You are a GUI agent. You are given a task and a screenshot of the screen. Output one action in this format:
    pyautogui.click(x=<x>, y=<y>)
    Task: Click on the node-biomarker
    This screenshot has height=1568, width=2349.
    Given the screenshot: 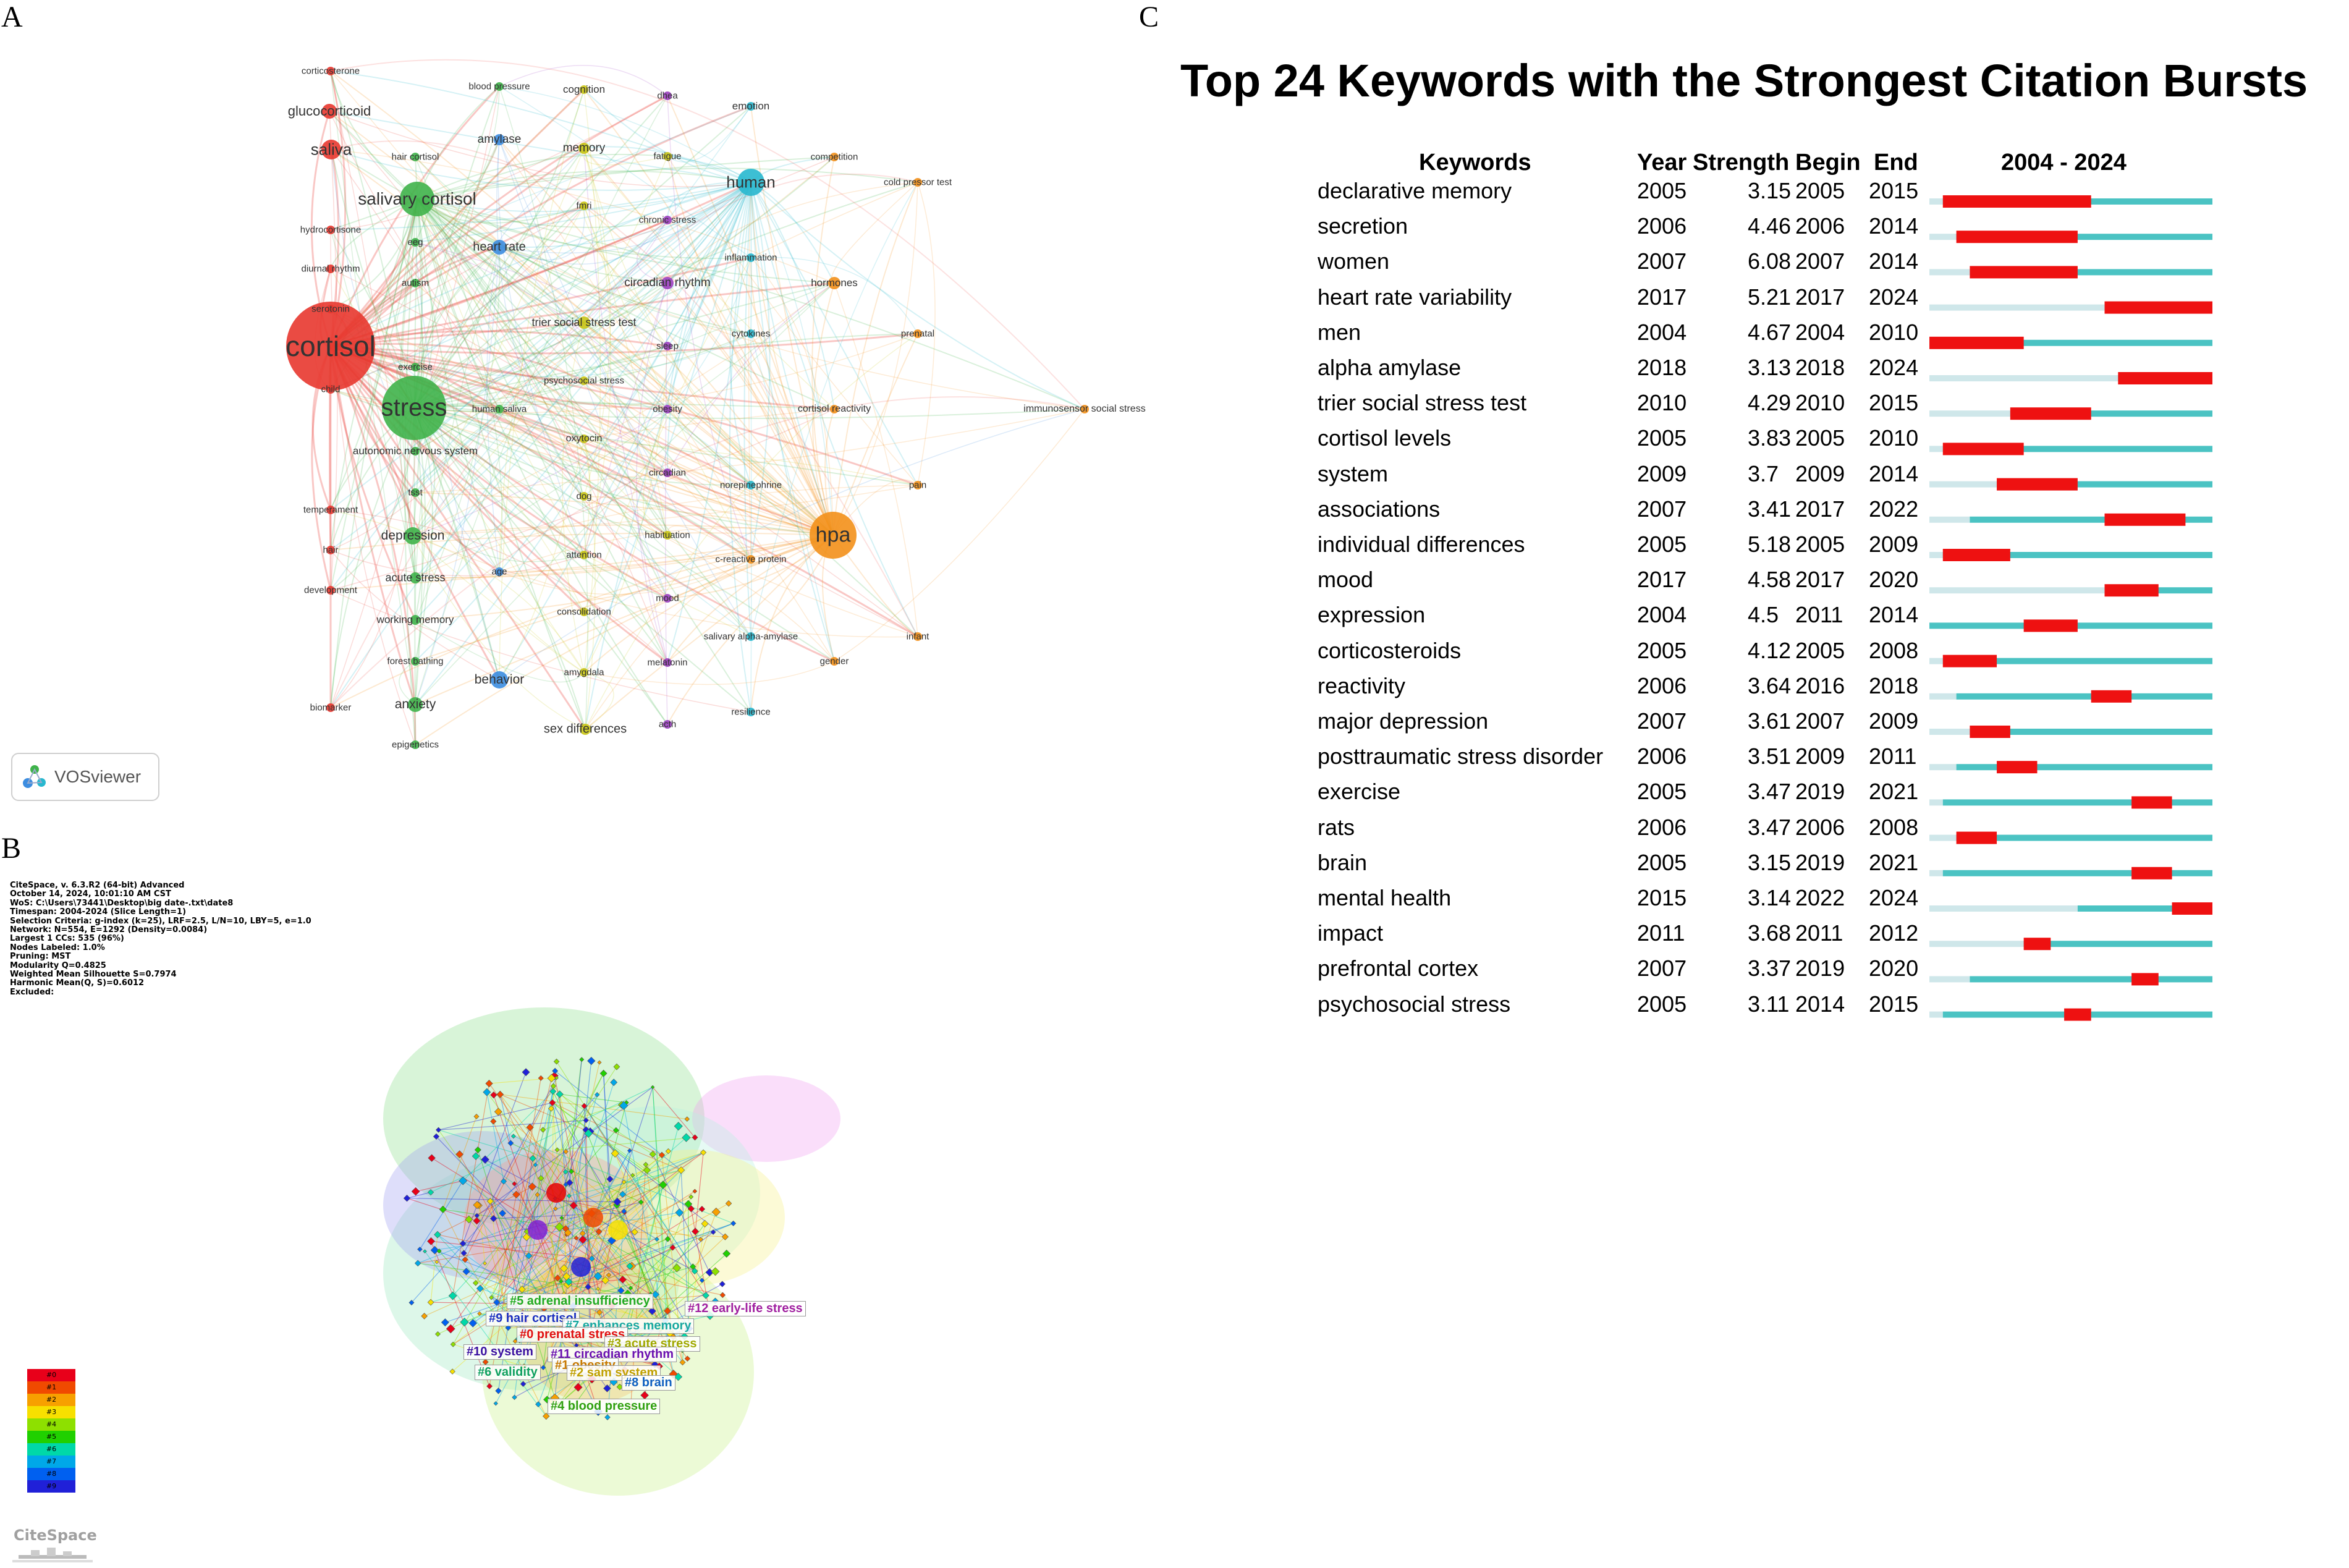 What is the action you would take?
    pyautogui.click(x=330, y=708)
    